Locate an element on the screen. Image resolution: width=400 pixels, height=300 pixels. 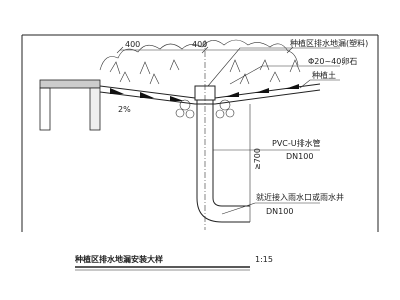
slope-label: 2% is located at coordinates (124, 109).